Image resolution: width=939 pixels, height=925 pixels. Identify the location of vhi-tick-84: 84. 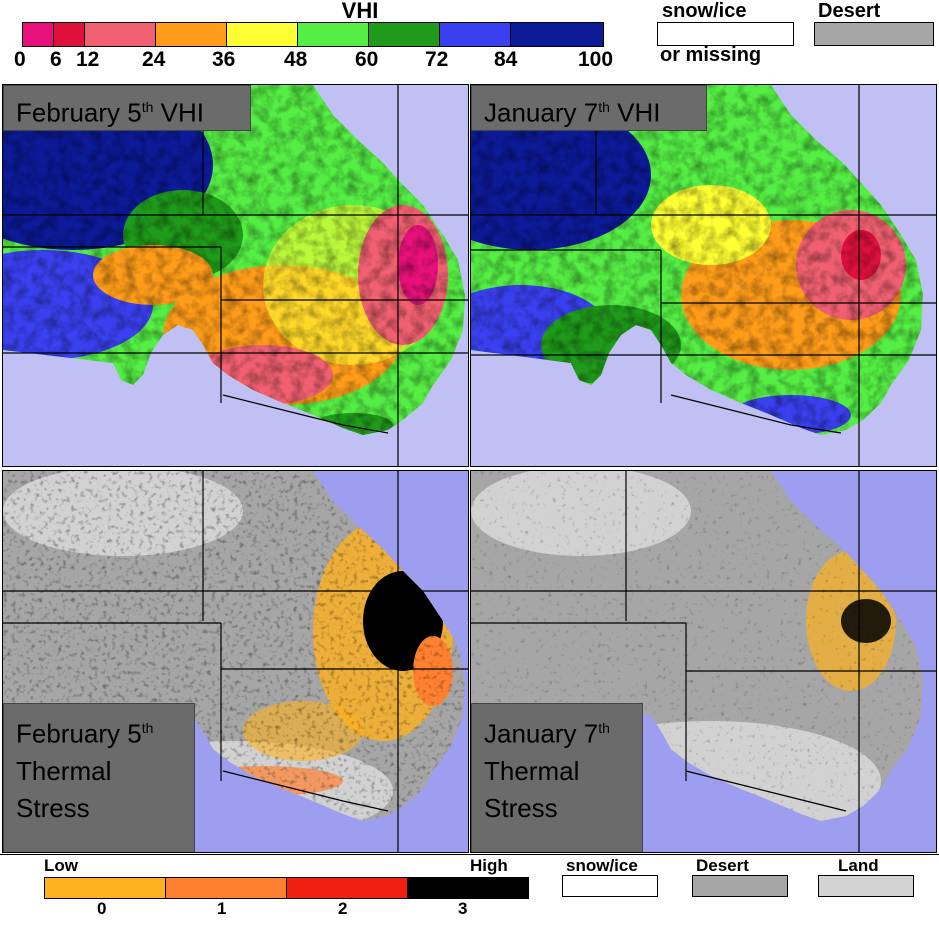
(506, 59).